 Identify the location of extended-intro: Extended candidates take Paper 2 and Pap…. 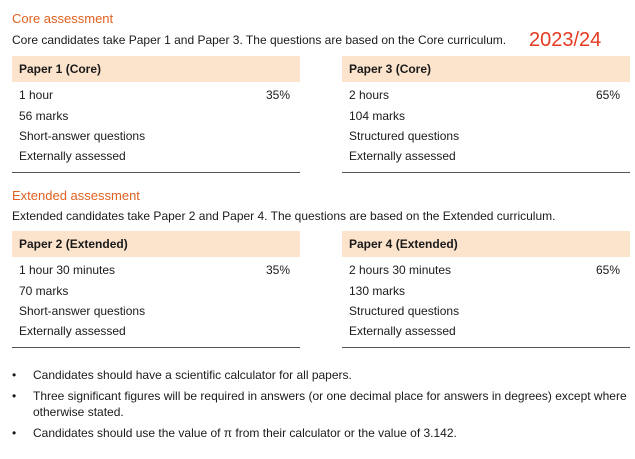
(284, 216).